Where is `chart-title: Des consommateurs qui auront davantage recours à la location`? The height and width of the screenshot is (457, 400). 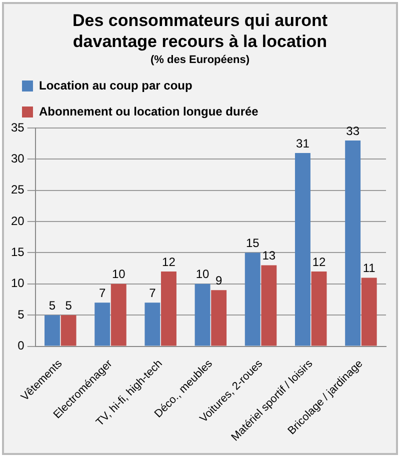
chart-title: Des consommateurs qui auront davantage recours à la location is located at coordinates (200, 31).